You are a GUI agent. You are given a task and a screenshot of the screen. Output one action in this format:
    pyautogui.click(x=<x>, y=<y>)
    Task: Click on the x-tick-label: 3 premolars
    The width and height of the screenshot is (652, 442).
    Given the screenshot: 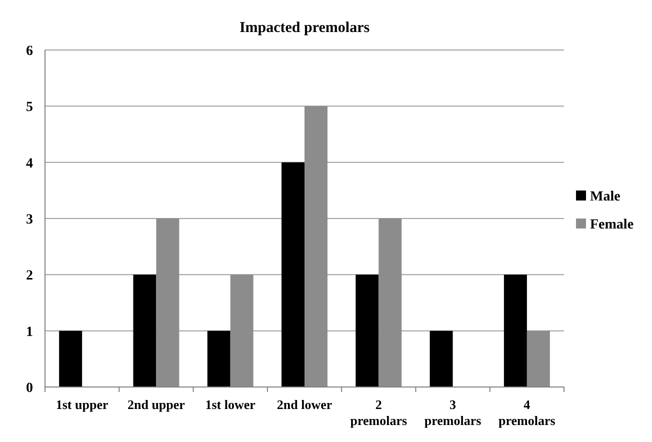 What is the action you would take?
    pyautogui.click(x=453, y=412)
    